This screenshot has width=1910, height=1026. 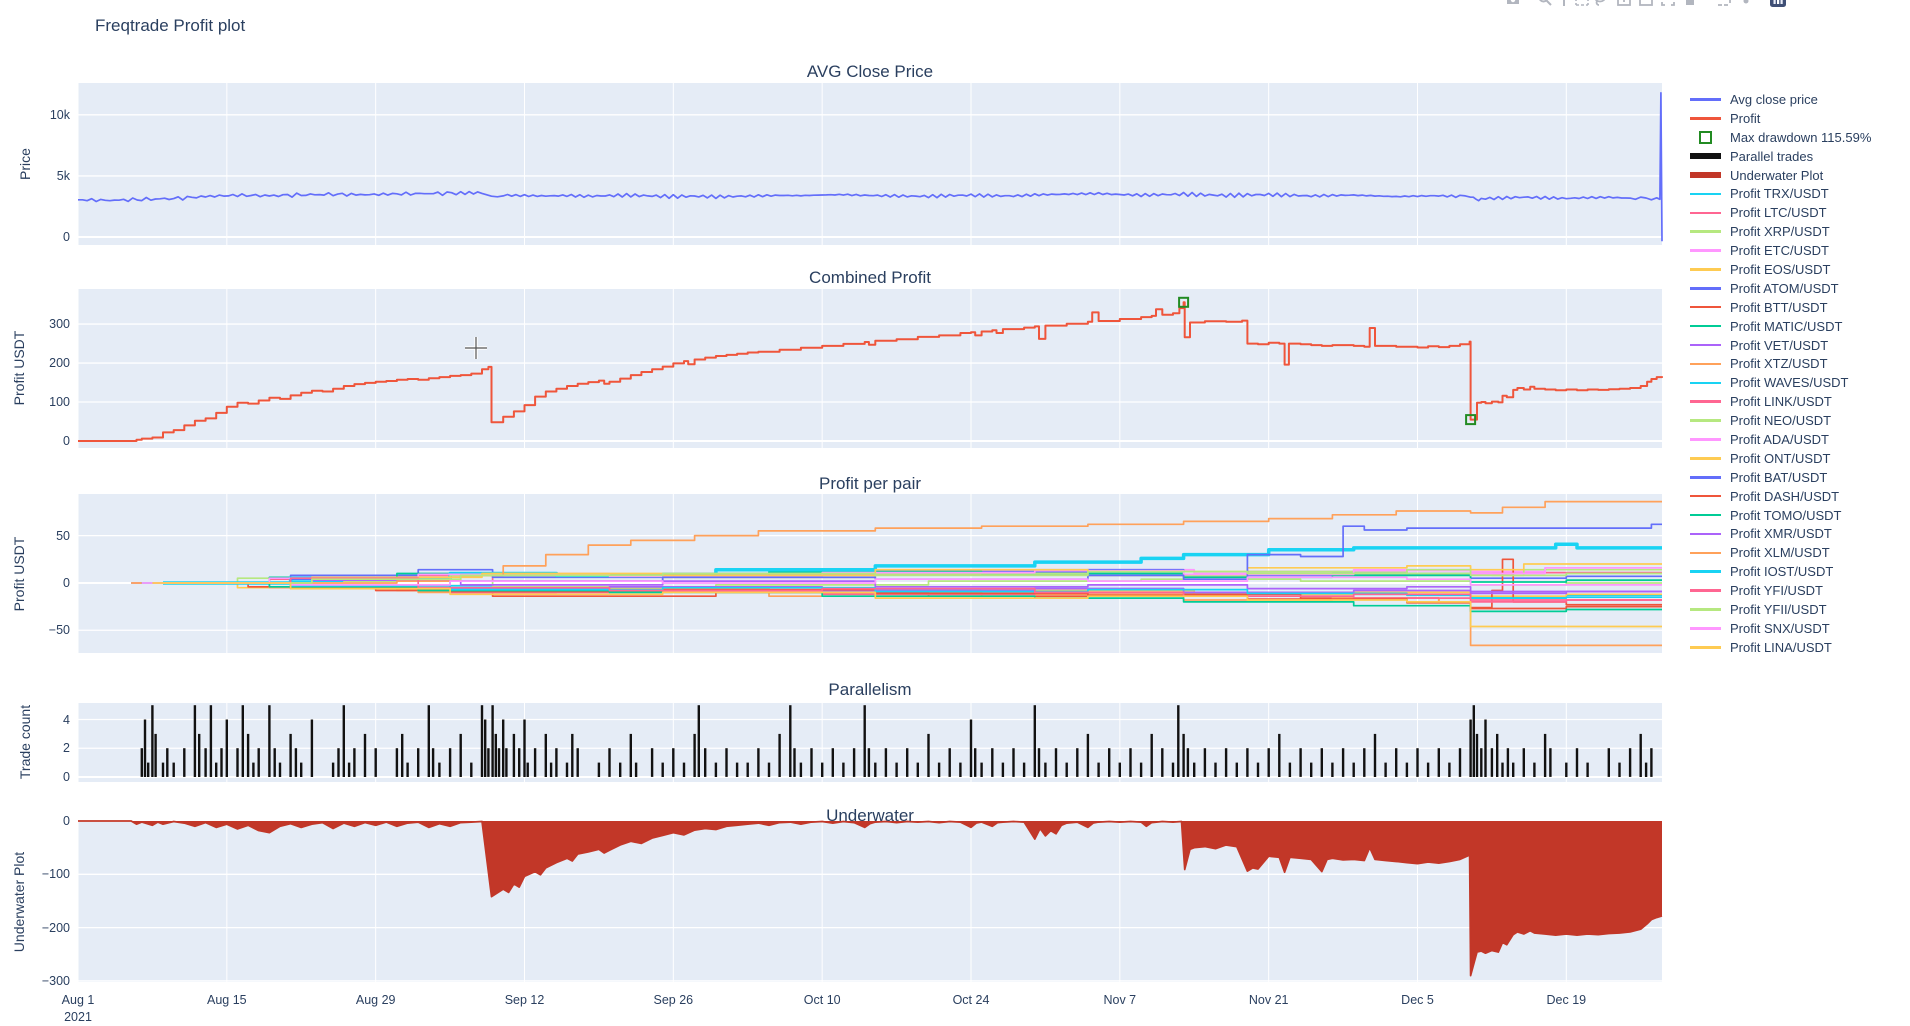 I want to click on legend-item-profit-etc-usdt: Profit ETC/USDT, so click(x=1780, y=250).